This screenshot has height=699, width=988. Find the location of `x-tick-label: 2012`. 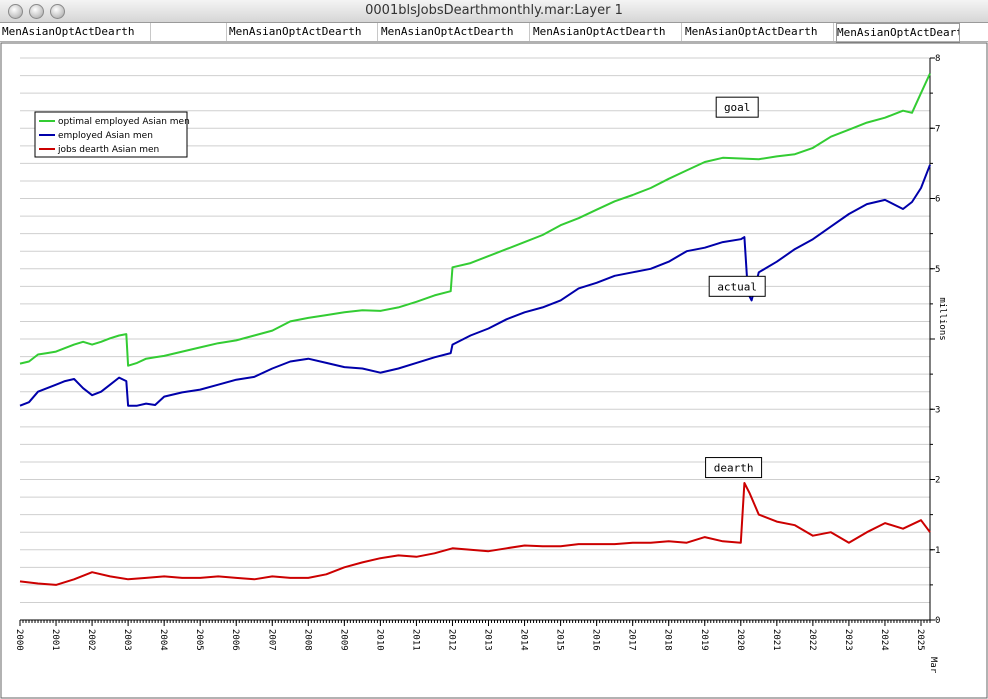

x-tick-label: 2012 is located at coordinates (451, 640).